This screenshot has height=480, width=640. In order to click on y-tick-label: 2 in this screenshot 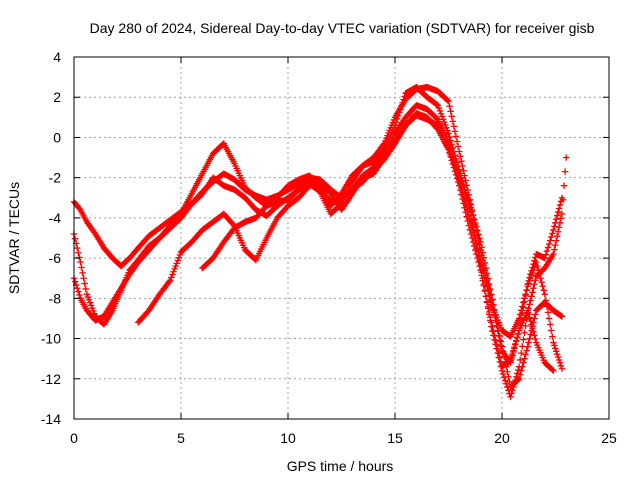, I will do `click(57, 97)`.